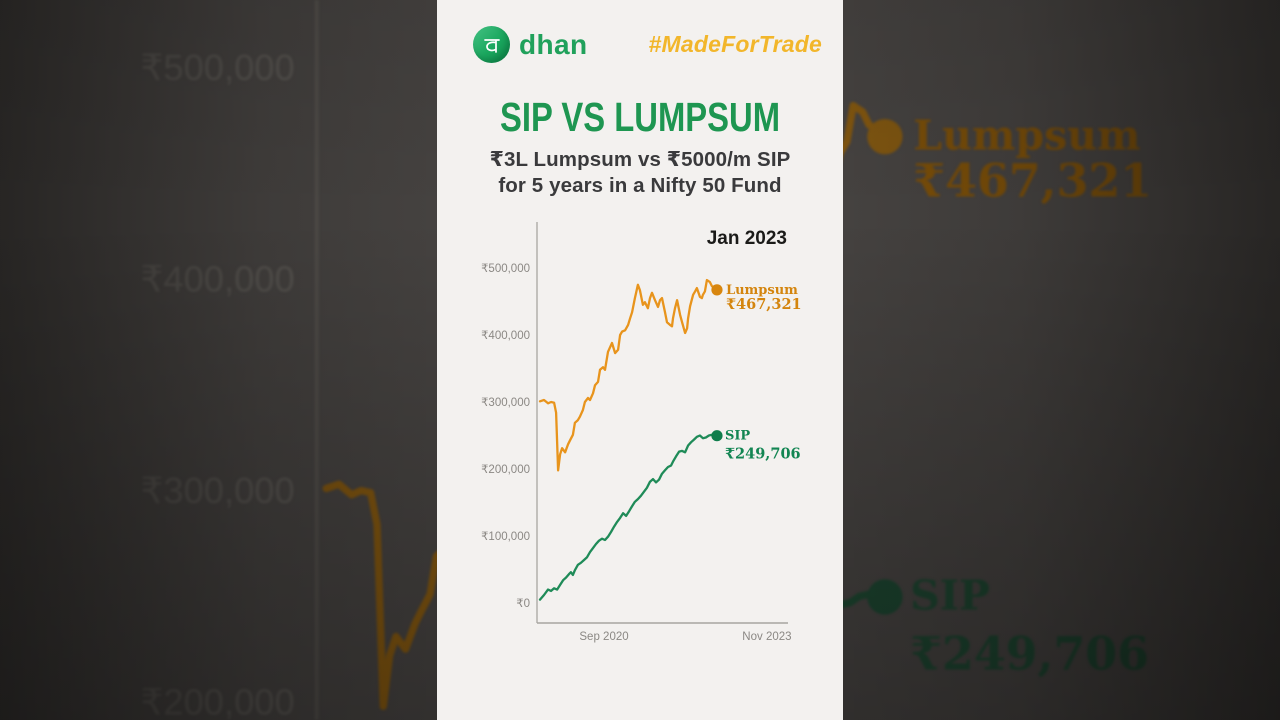 This screenshot has width=1280, height=720. What do you see at coordinates (766, 637) in the screenshot?
I see `x-tick-label: Nov 2023` at bounding box center [766, 637].